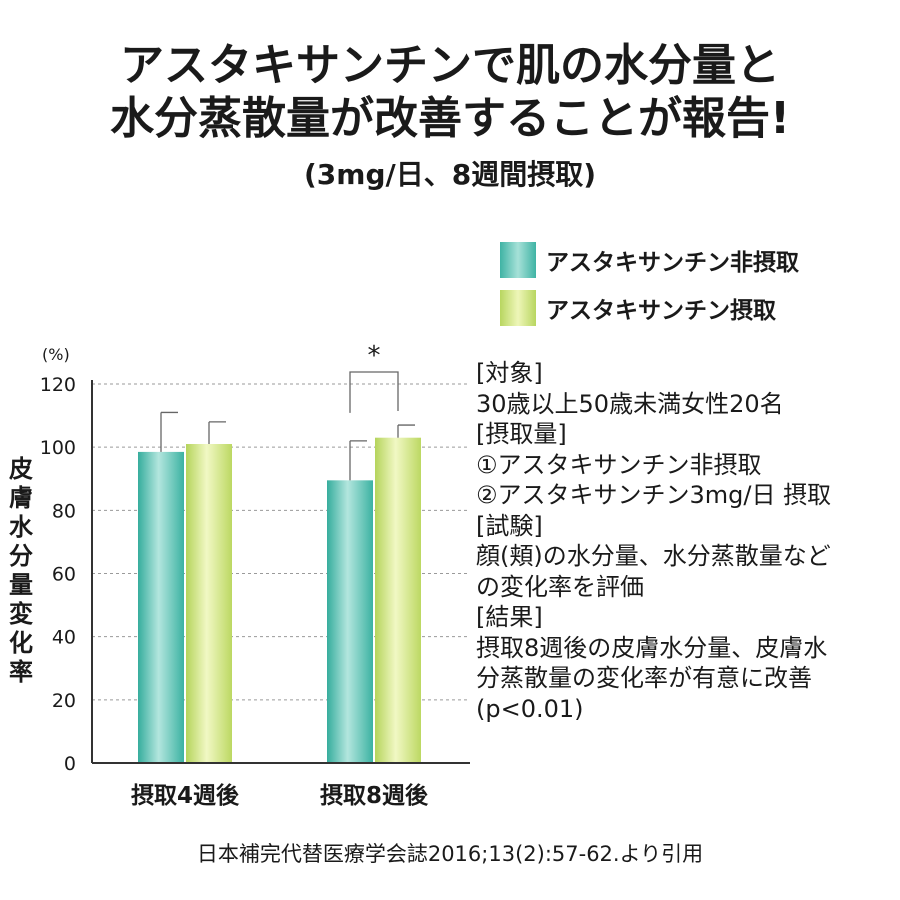 The width and height of the screenshot is (900, 900). Describe the element at coordinates (64, 701) in the screenshot. I see `y-tick-label: 20` at that location.